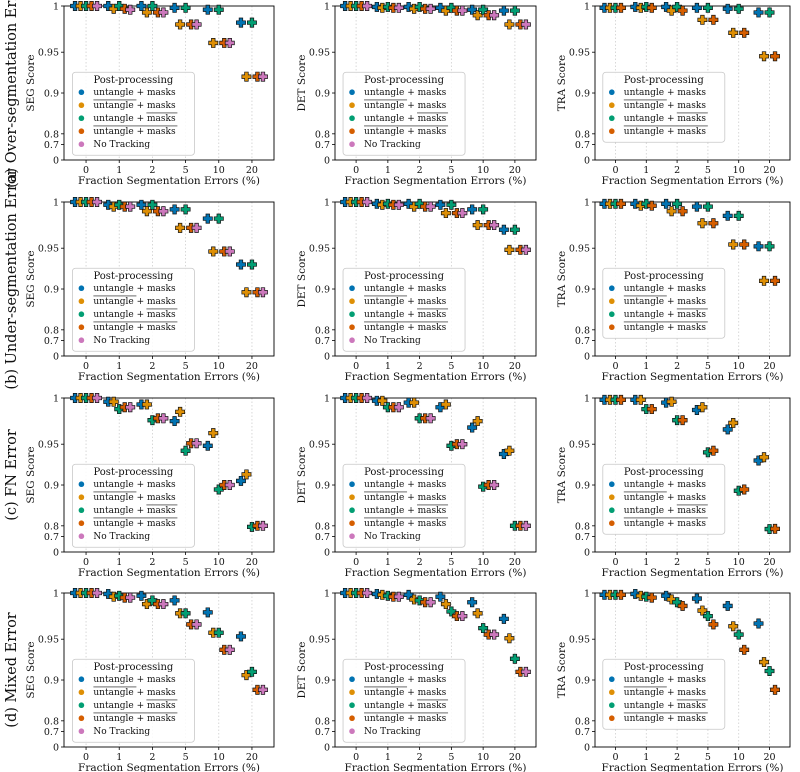  I want to click on panel-4-2-marker-series5, so click(430, 602).